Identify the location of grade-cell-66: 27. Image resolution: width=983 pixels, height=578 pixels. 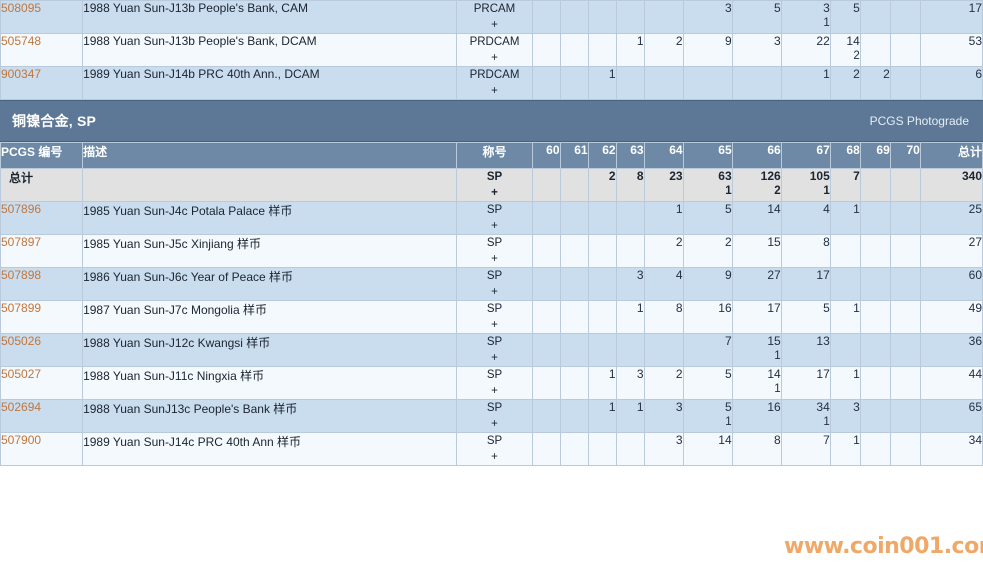
(756, 284).